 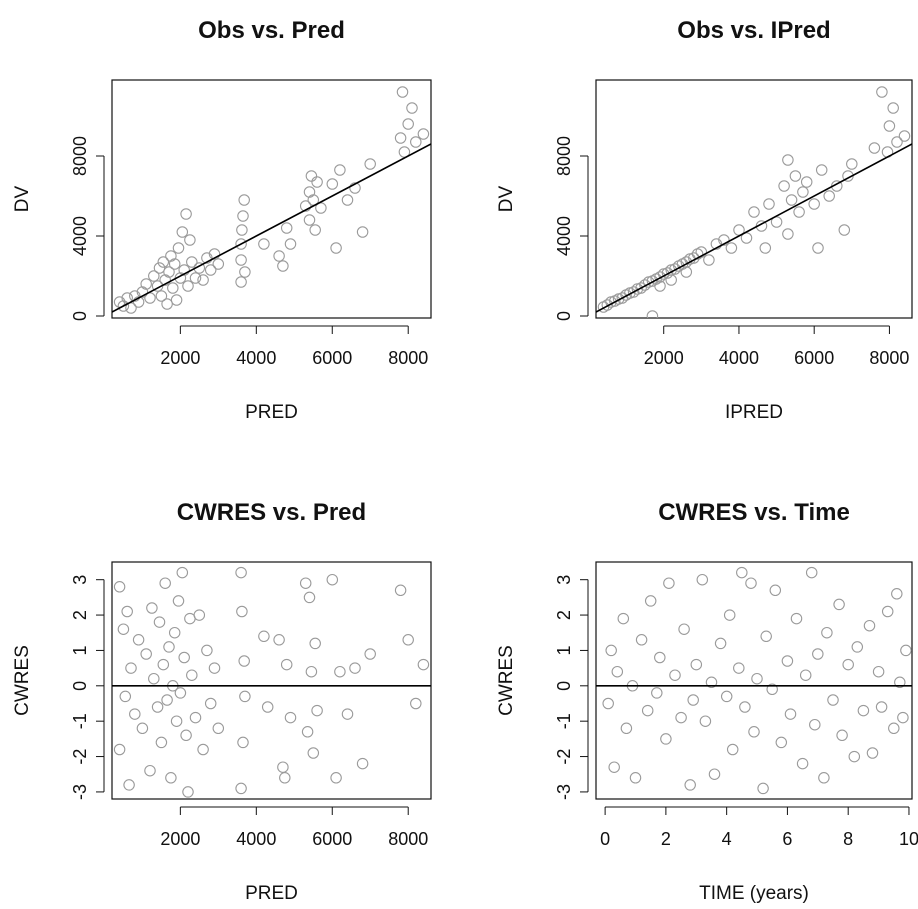 What do you see at coordinates (908, 839) in the screenshot?
I see `x-tick-label: 10` at bounding box center [908, 839].